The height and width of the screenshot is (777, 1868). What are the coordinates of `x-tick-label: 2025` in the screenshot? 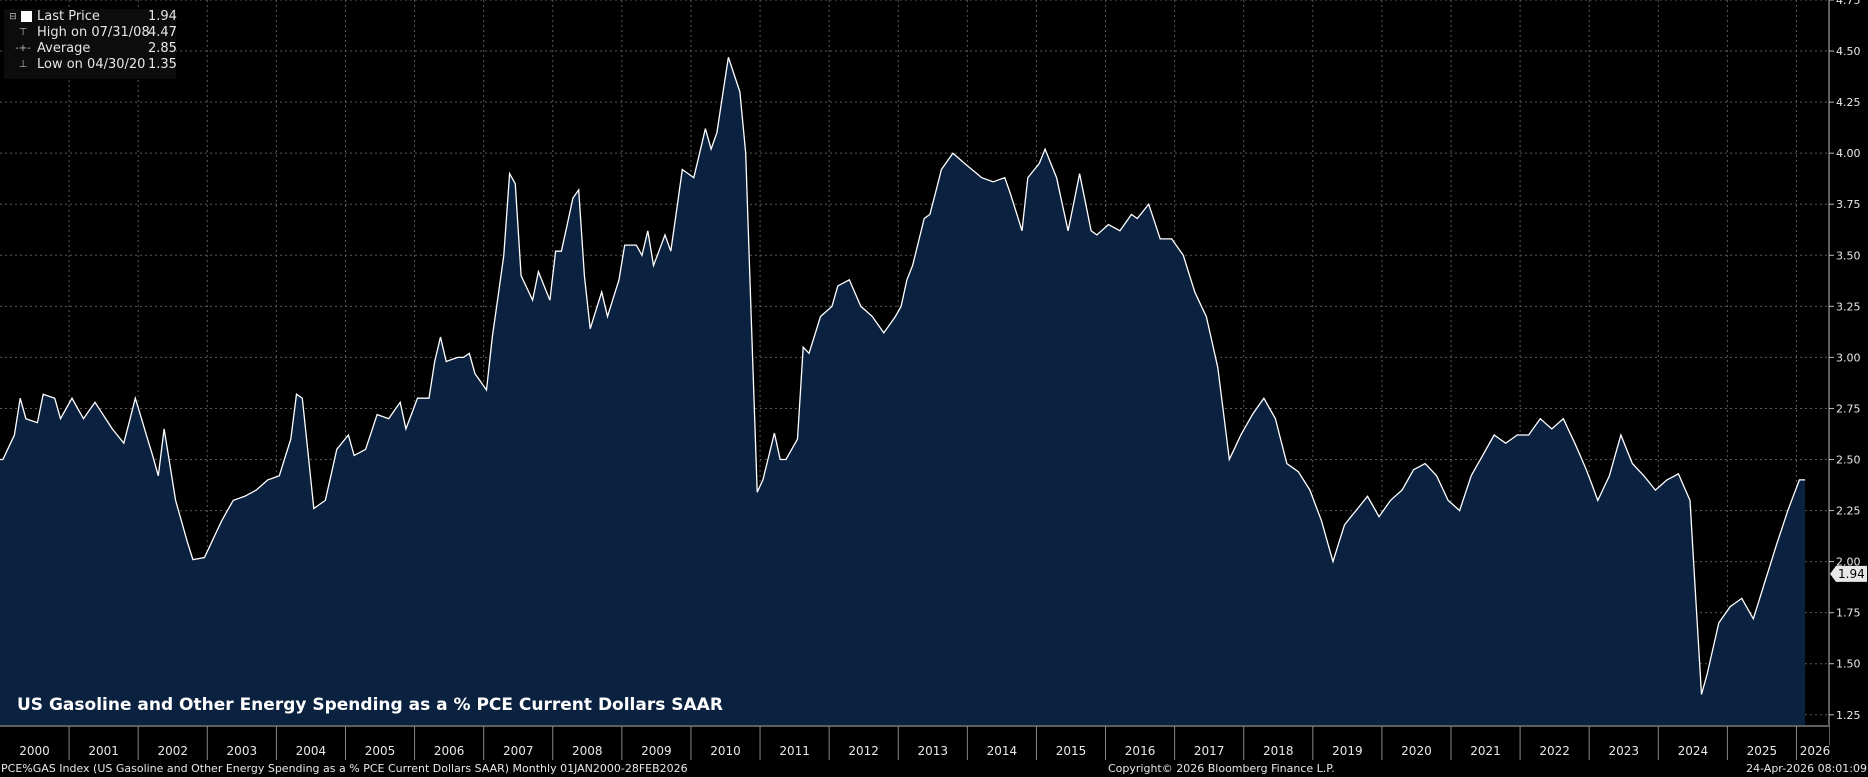 It's located at (1762, 751).